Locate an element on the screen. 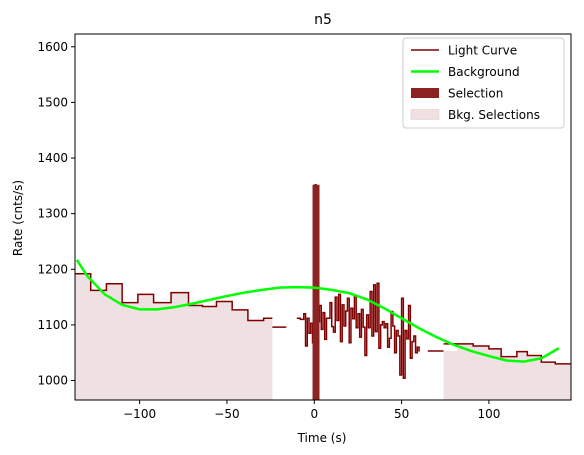 The width and height of the screenshot is (584, 455). x-tick-label: 50 is located at coordinates (401, 414).